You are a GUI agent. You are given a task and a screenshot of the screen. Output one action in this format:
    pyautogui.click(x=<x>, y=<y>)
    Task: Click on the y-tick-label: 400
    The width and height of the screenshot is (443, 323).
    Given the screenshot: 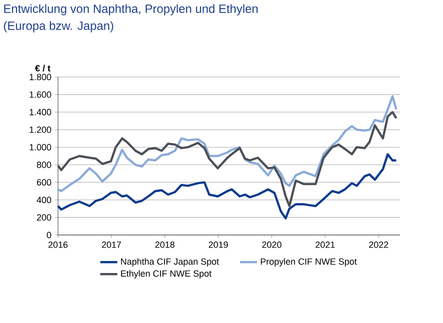 What is the action you would take?
    pyautogui.click(x=44, y=200)
    